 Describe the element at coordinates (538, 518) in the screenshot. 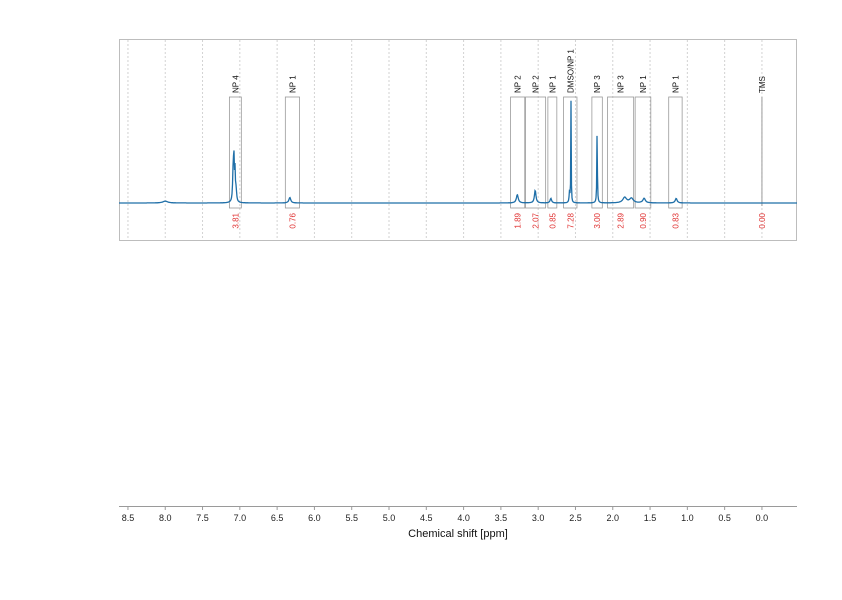

I see `x-tick-label: 3.0` at that location.